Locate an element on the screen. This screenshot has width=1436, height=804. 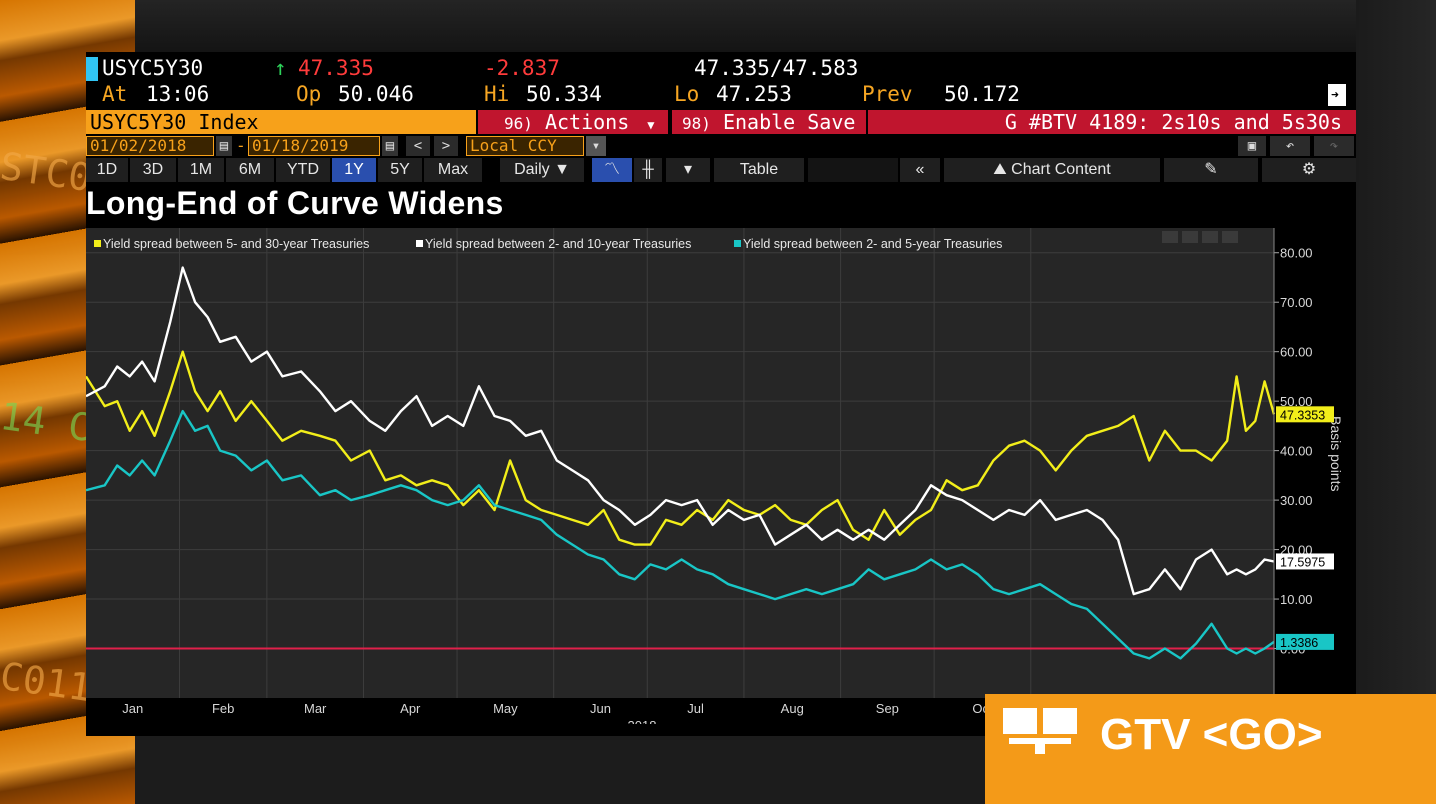
x-tick-label: May is located at coordinates (505, 708).